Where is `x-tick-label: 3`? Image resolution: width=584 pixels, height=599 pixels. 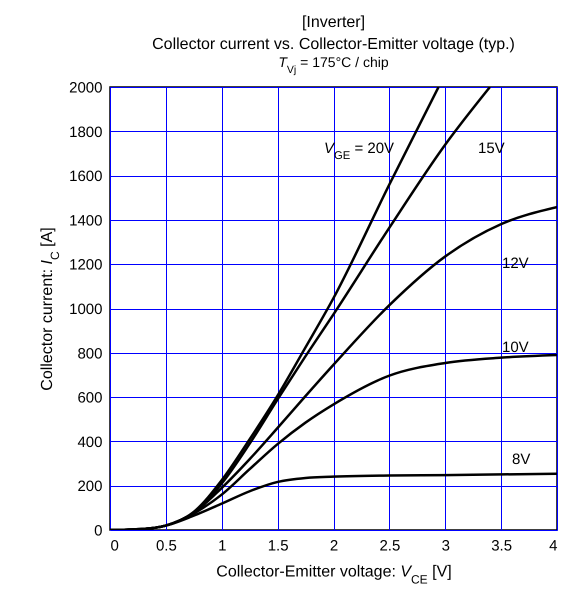 x-tick-label: 3 is located at coordinates (446, 546).